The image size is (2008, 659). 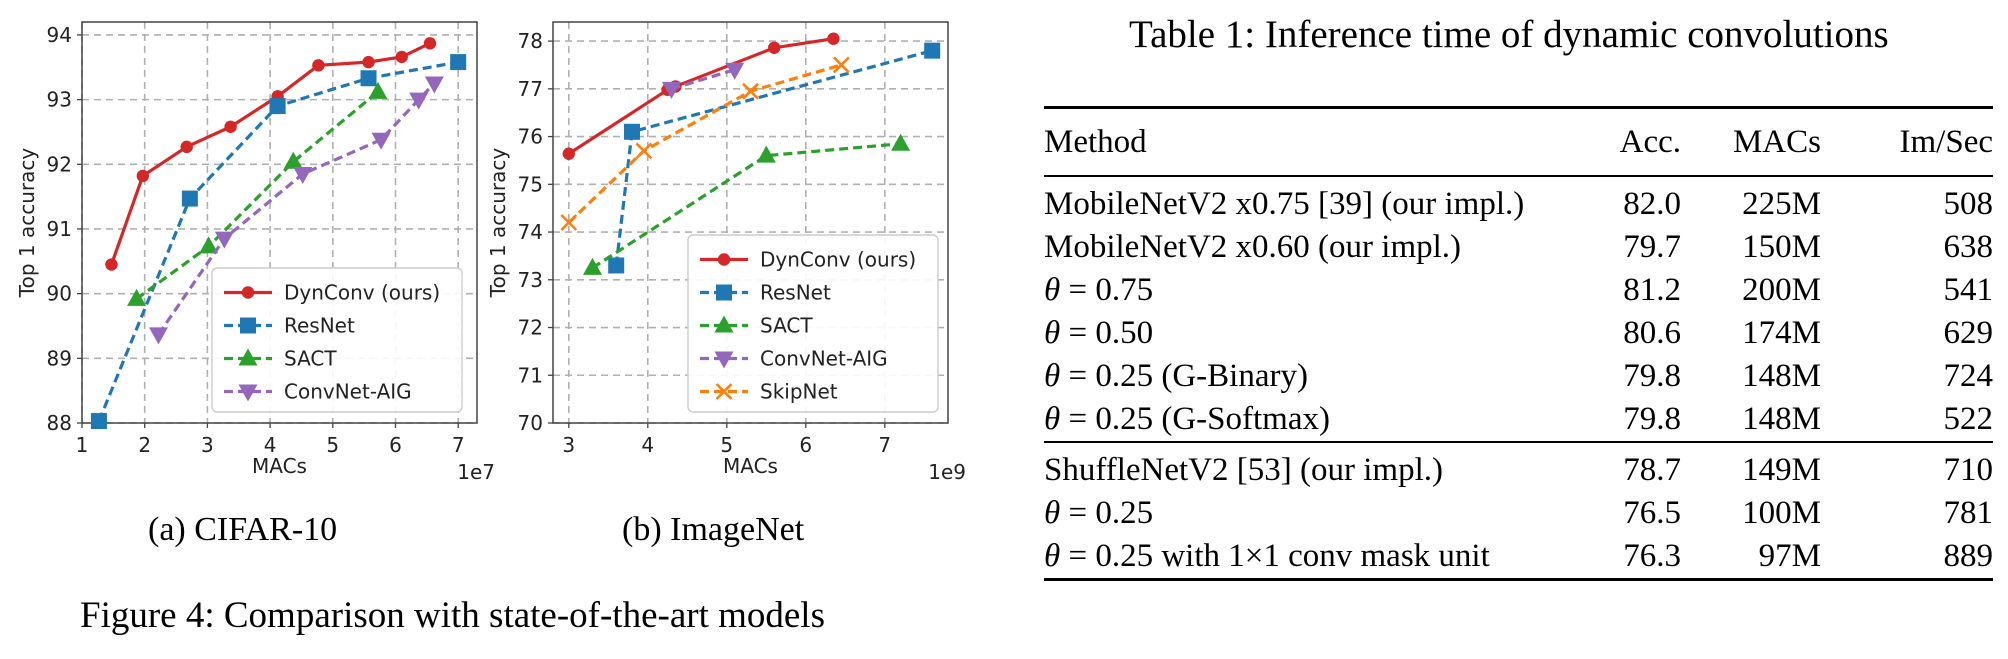 What do you see at coordinates (1099, 290) in the screenshot?
I see `method-cell: θ = 0.75` at bounding box center [1099, 290].